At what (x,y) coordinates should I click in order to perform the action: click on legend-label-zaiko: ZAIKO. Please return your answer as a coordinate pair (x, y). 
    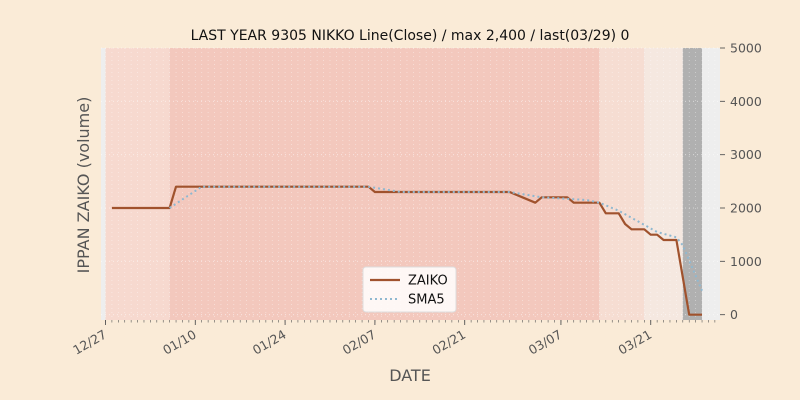
    Looking at the image, I should click on (428, 281).